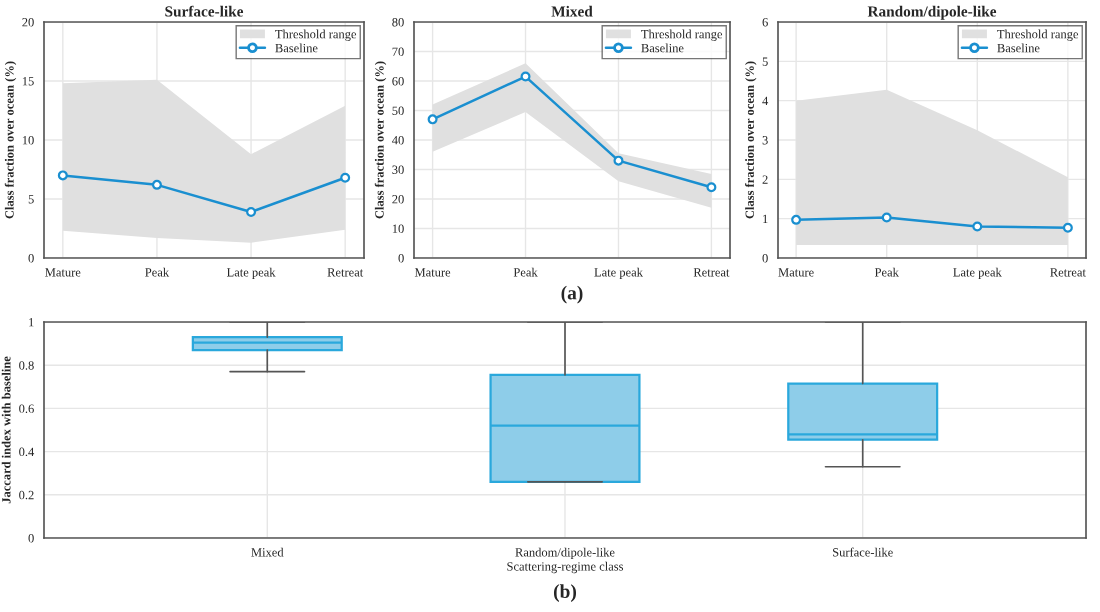 The height and width of the screenshot is (612, 1100). Describe the element at coordinates (565, 593) in the screenshot. I see `text: (b)` at that location.